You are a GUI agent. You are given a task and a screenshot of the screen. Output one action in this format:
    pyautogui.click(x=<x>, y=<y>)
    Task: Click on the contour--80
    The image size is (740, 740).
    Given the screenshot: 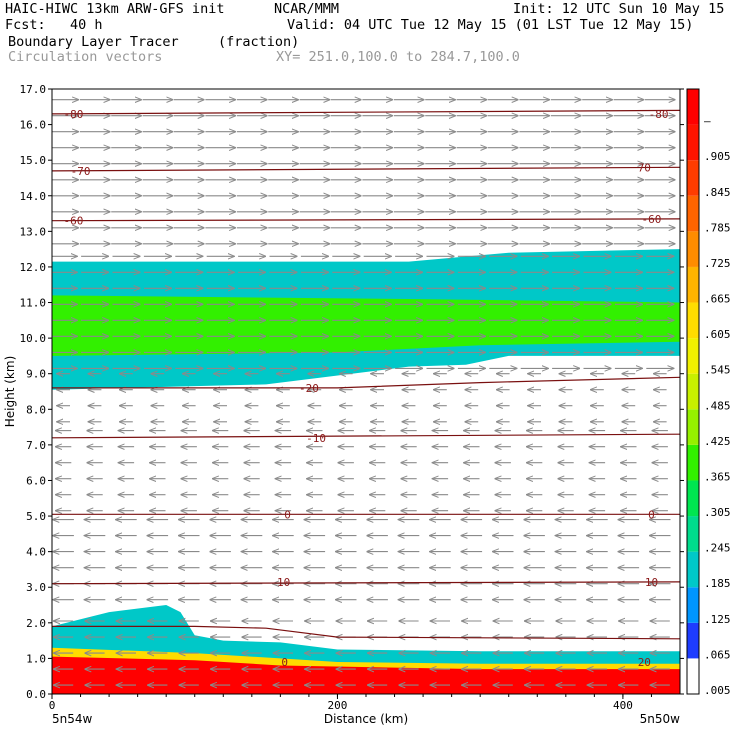 What is the action you would take?
    pyautogui.click(x=366, y=112)
    